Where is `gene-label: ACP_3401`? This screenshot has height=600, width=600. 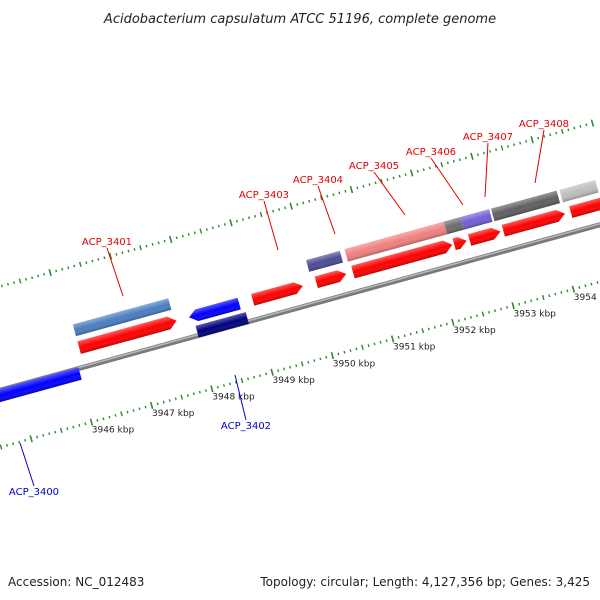
gene-label: ACP_3401 is located at coordinates (107, 242).